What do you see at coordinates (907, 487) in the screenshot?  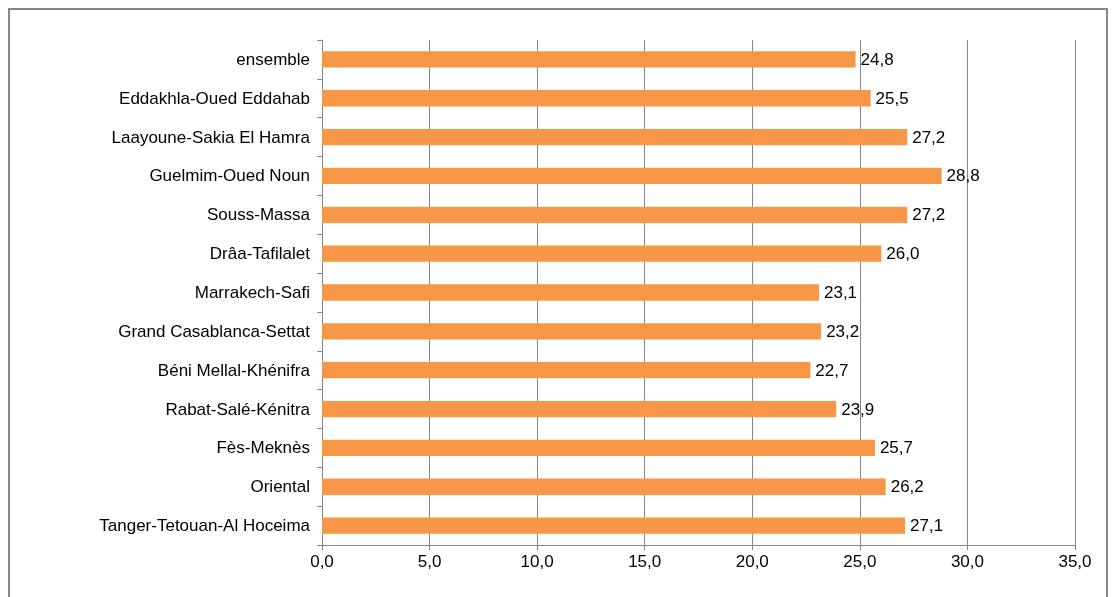 I see `data-label: 26,2` at bounding box center [907, 487].